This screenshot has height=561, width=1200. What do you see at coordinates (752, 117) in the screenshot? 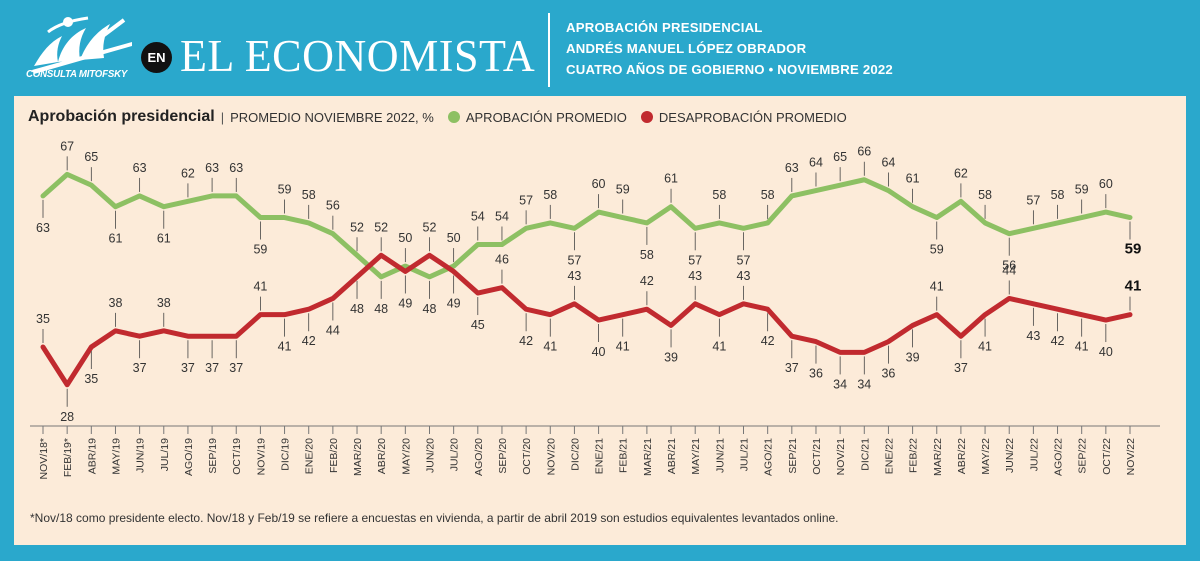
I see `legend-disapproval-label: DESAPROBACIÓN PROMEDIO` at bounding box center [752, 117].